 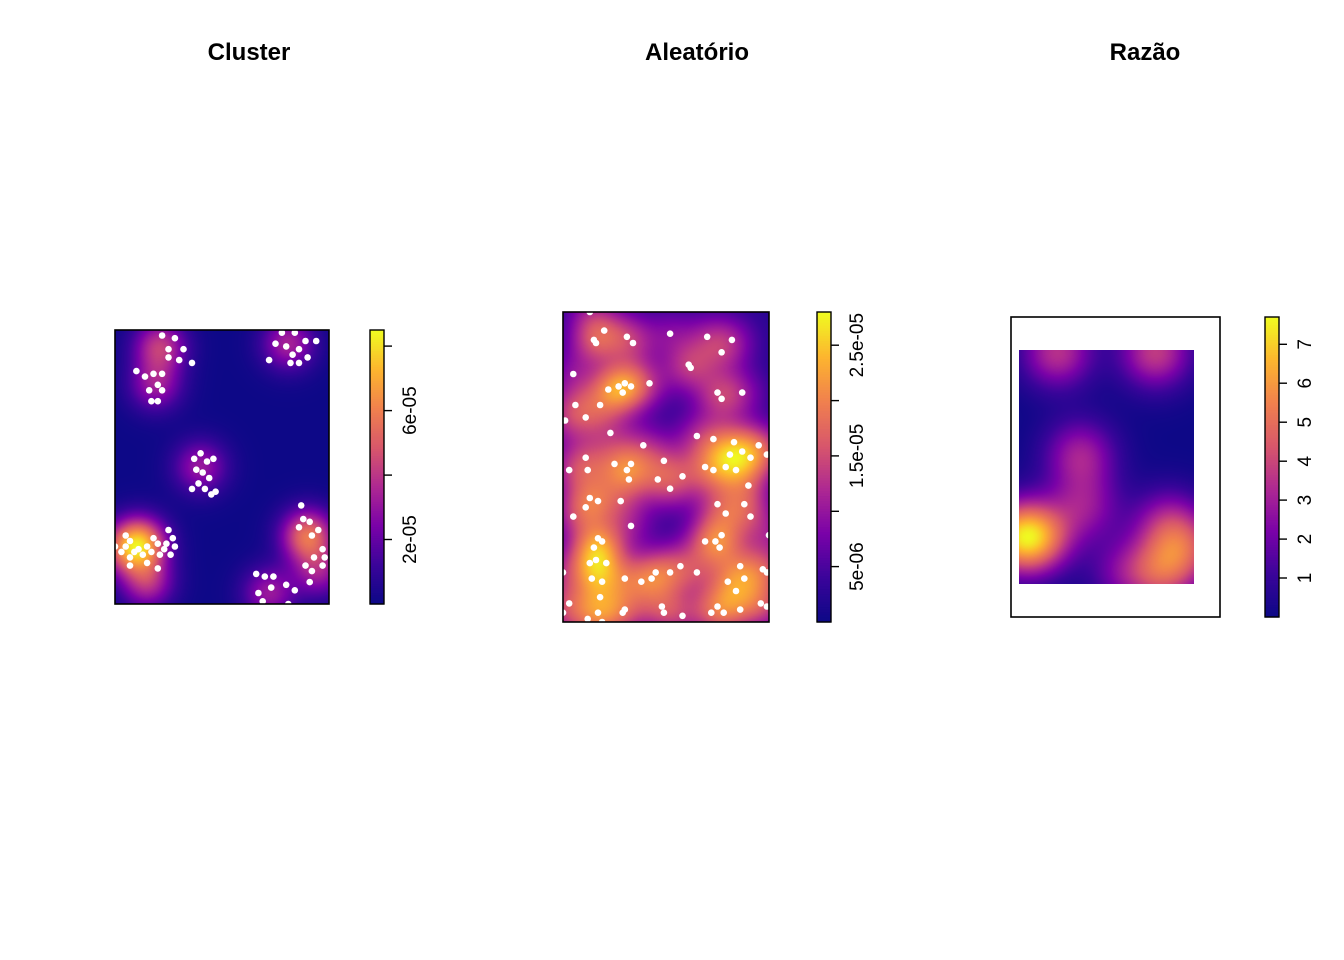 I want to click on colorbar-frame, so click(x=1272, y=467).